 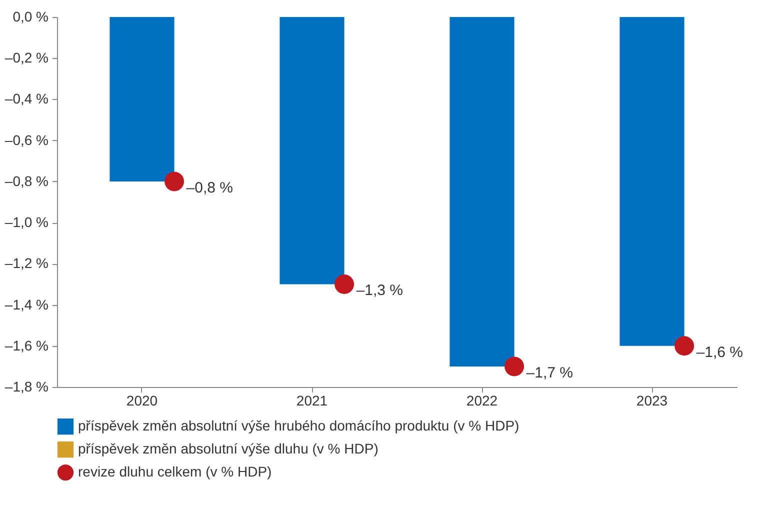 What do you see at coordinates (175, 472) in the screenshot?
I see `legend-label: revize dluhu celkem (v % HDP)` at bounding box center [175, 472].